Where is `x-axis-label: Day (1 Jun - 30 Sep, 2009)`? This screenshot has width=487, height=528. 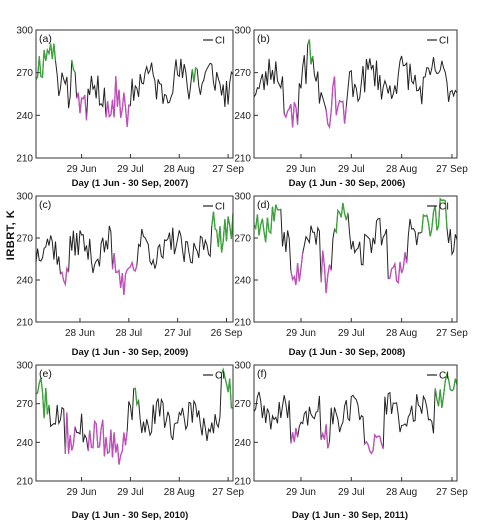 x-axis-label: Day (1 Jun - 30 Sep, 2009) is located at coordinates (130, 352).